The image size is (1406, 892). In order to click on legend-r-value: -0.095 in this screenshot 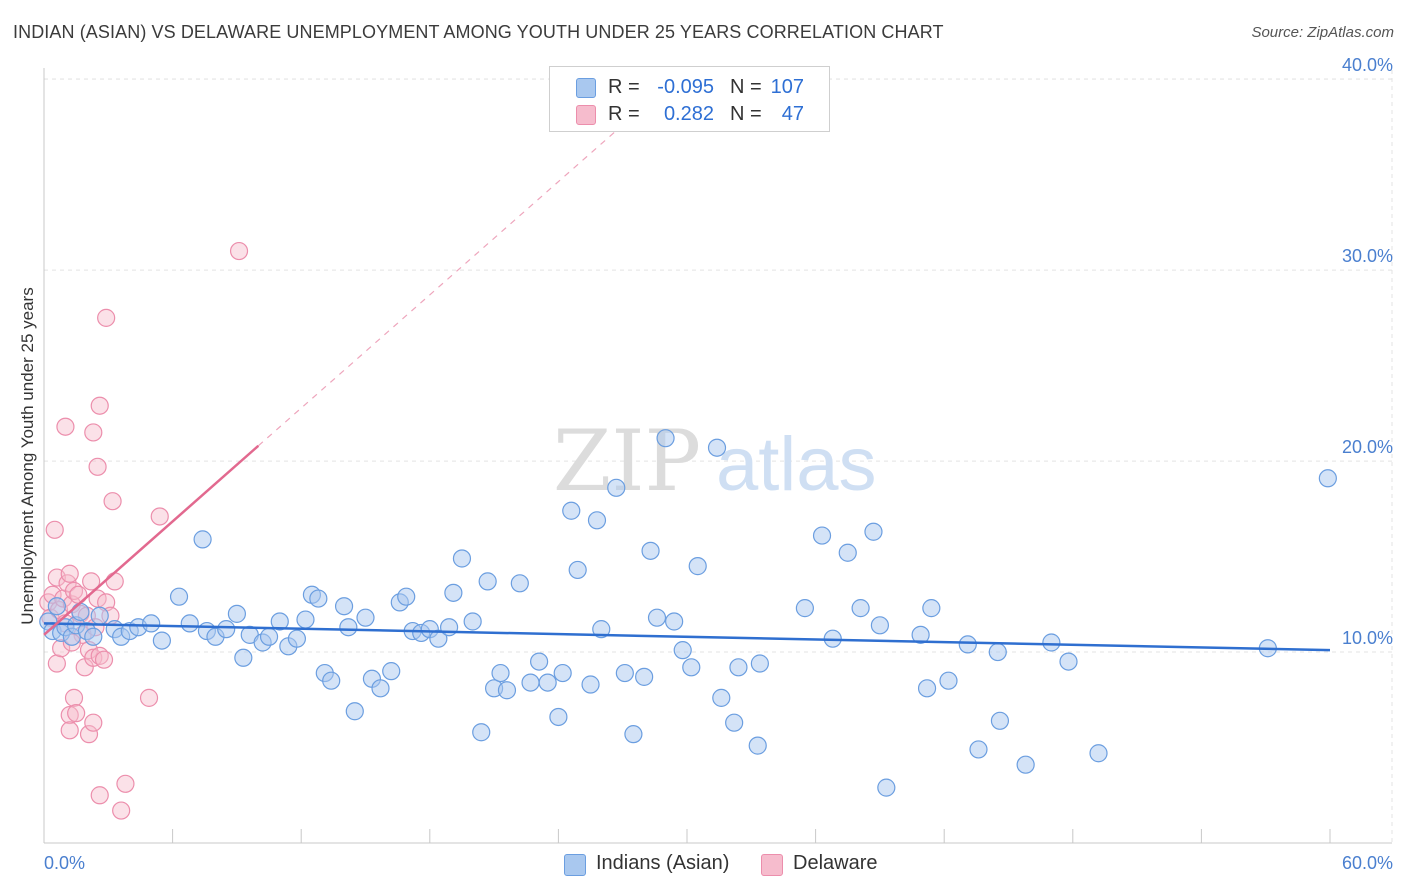, I will do `click(685, 87)`.